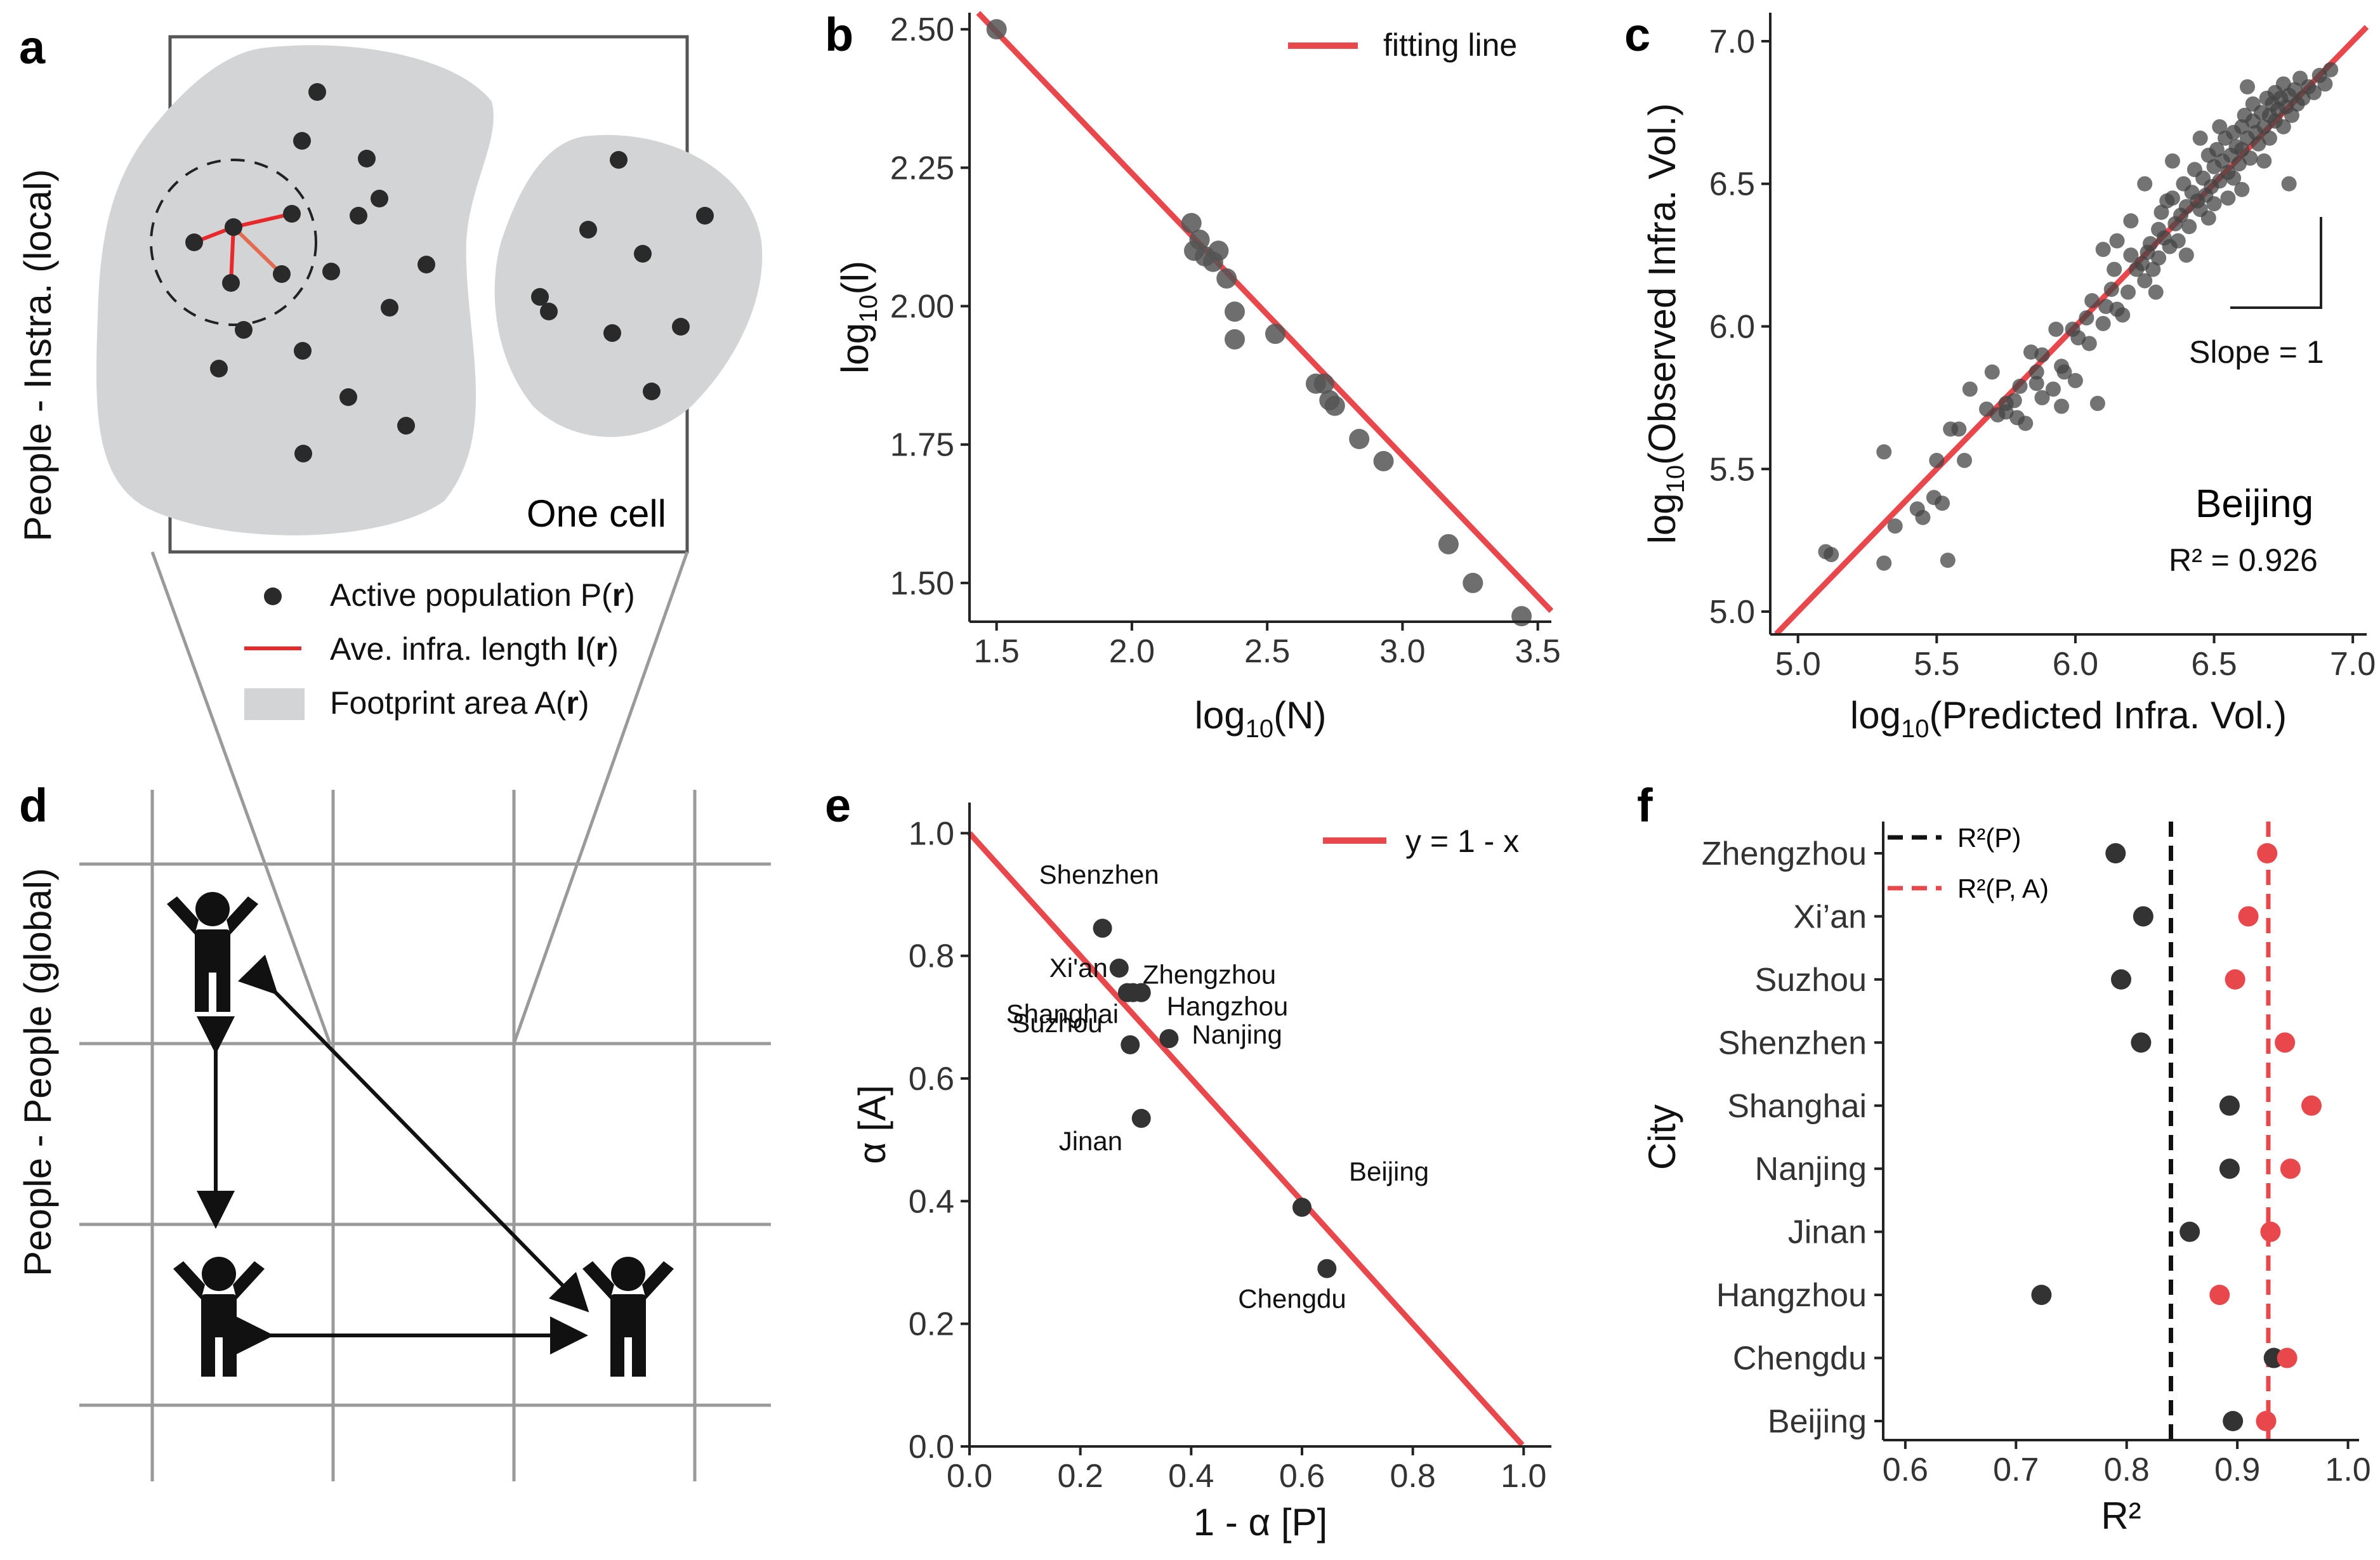 The height and width of the screenshot is (1560, 2380). Describe the element at coordinates (1800, 1358) in the screenshot. I see `f-y-tick-label: Chengdu` at that location.